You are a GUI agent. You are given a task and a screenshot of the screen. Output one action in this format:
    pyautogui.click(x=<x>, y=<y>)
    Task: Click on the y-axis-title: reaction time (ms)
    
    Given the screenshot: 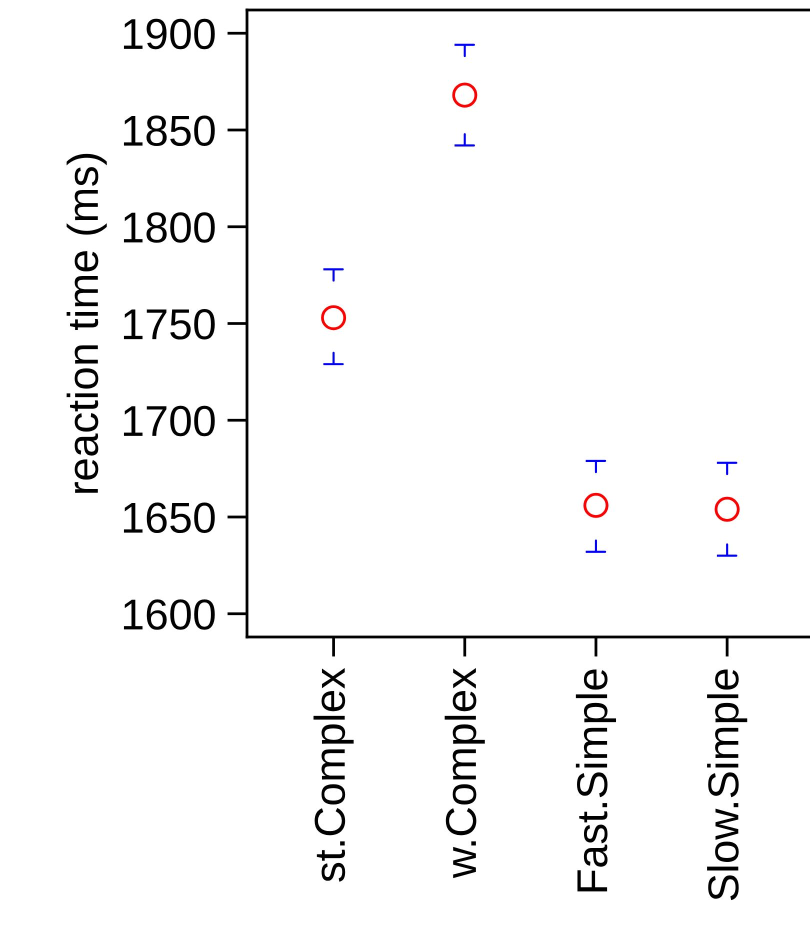 What is the action you would take?
    pyautogui.click(x=86, y=323)
    